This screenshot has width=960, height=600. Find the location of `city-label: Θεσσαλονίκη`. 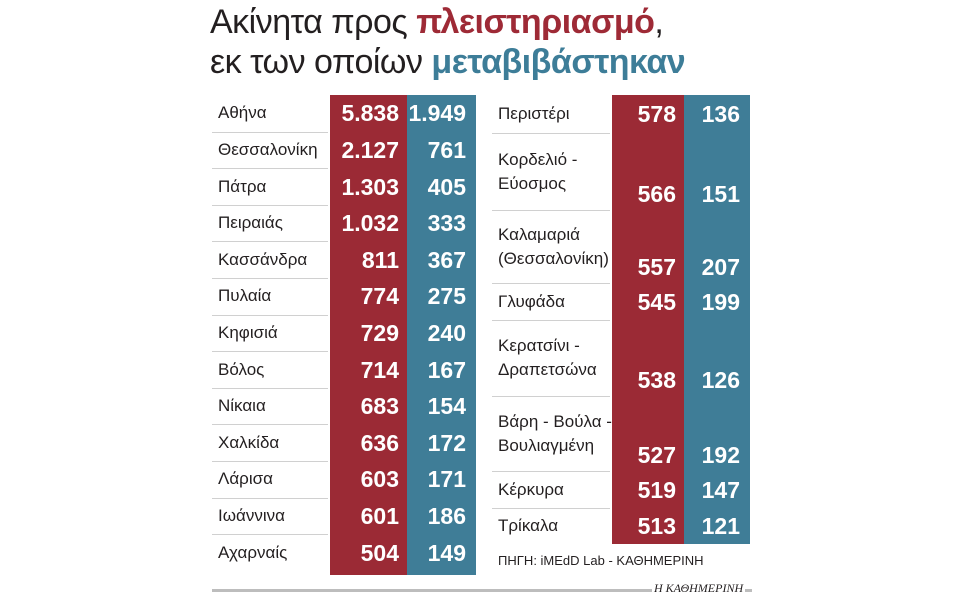

city-label: Θεσσαλονίκη is located at coordinates (268, 150).